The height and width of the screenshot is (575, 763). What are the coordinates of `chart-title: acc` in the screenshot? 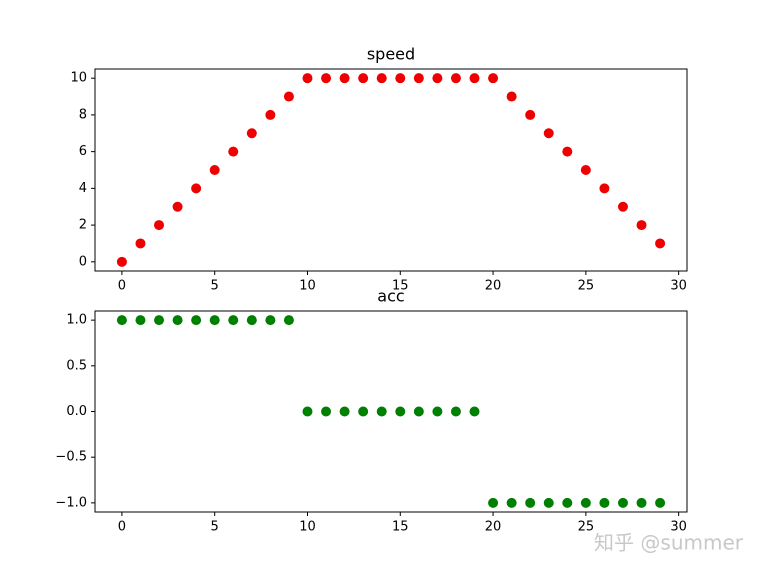 It's located at (390, 296).